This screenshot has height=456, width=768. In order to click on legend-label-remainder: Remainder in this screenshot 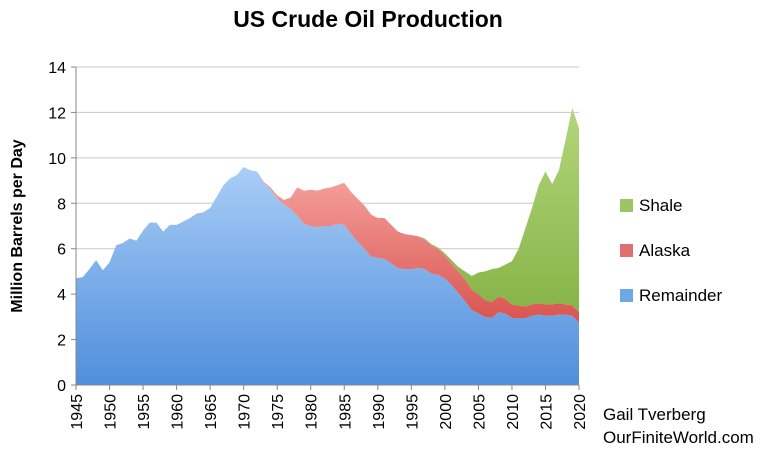, I will do `click(680, 295)`.